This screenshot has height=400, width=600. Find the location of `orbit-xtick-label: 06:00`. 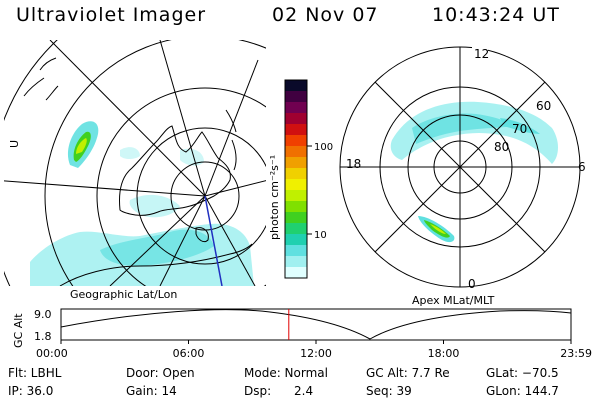

orbit-xtick-label: 06:00 is located at coordinates (189, 353).